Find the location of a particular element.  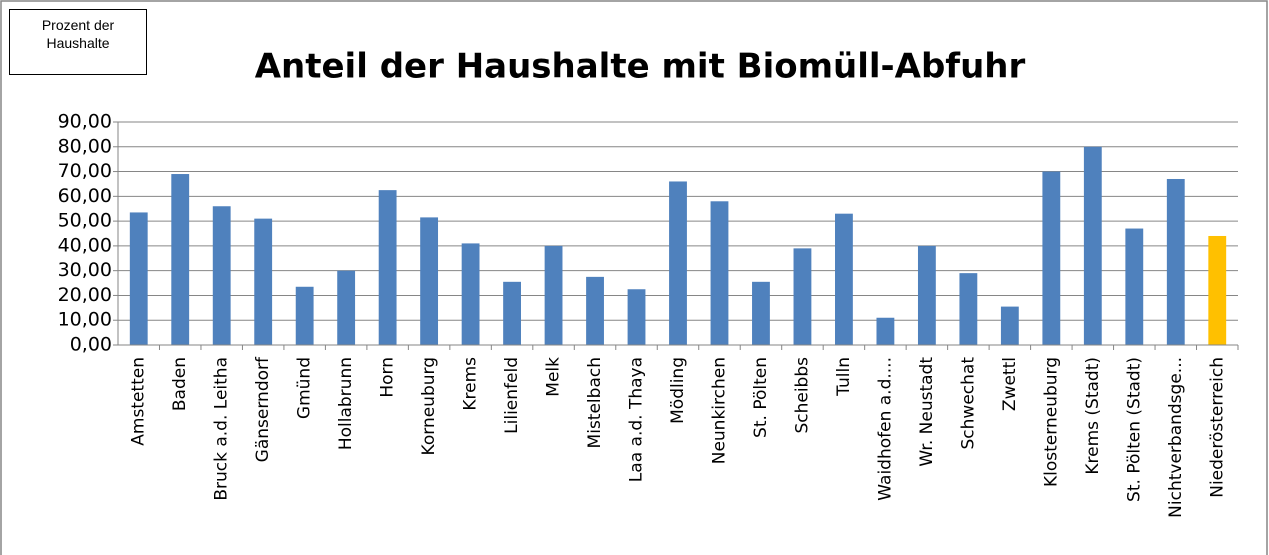

x-tick-label: Klosterneuburg is located at coordinates (1051, 422).